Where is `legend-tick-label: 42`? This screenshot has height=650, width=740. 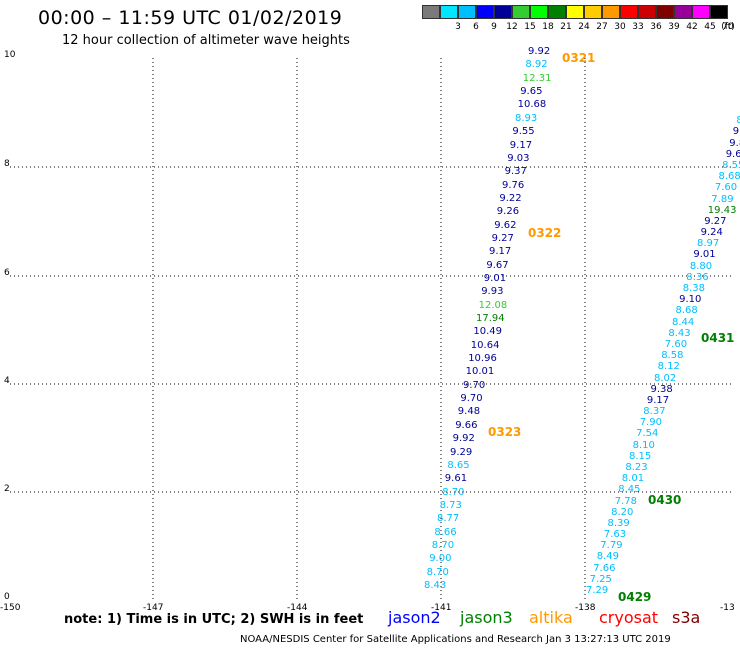
legend-tick-label: 42 is located at coordinates (692, 27).